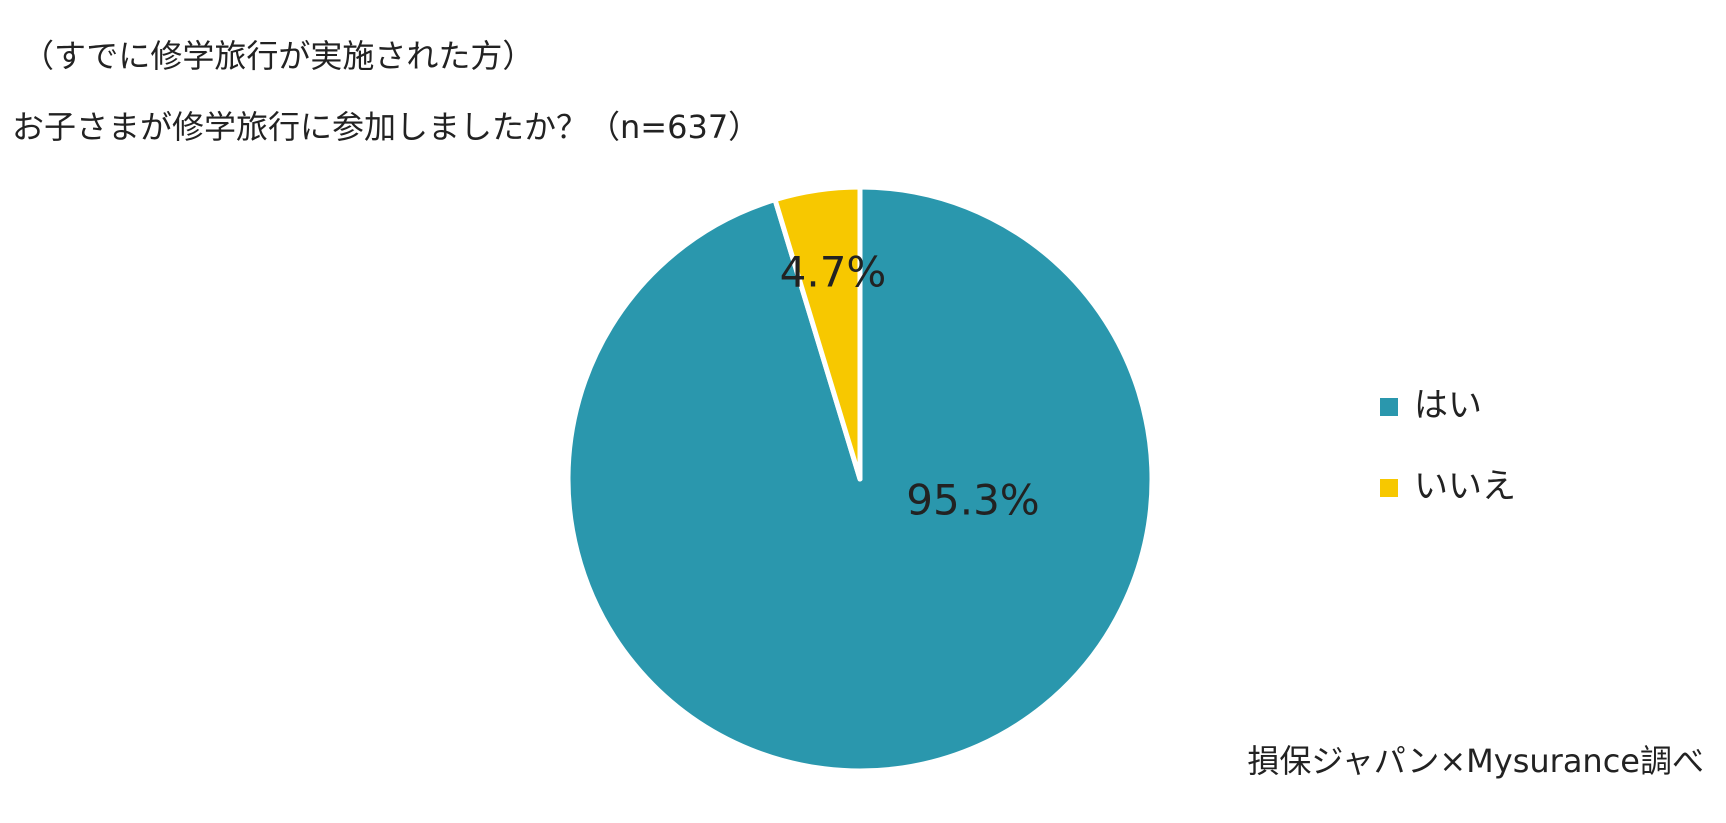 Image resolution: width=1726 pixels, height=823 pixels. I want to click on pie-slice, so click(817, 333).